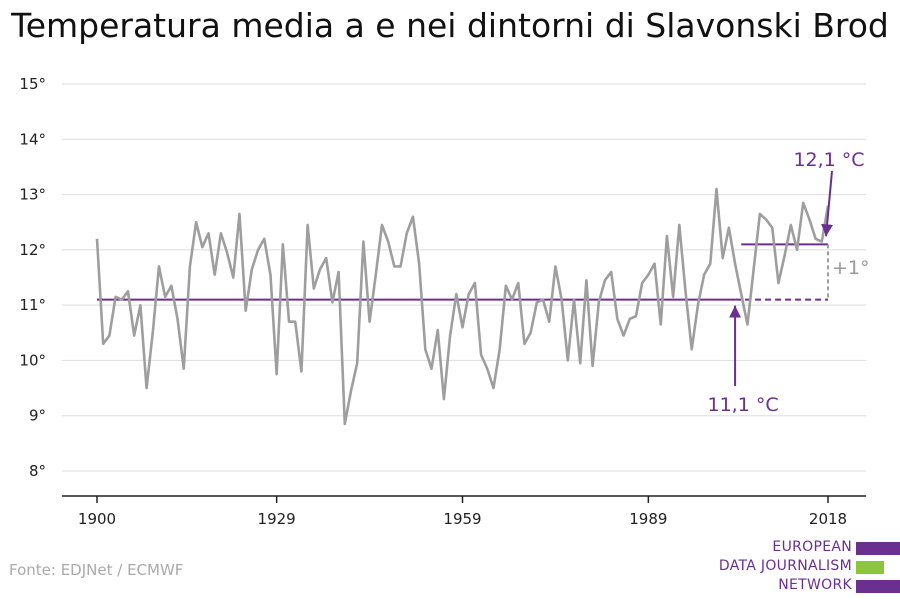  Describe the element at coordinates (878, 586) in the screenshot. I see `logo-bar-purple-bottom` at that location.